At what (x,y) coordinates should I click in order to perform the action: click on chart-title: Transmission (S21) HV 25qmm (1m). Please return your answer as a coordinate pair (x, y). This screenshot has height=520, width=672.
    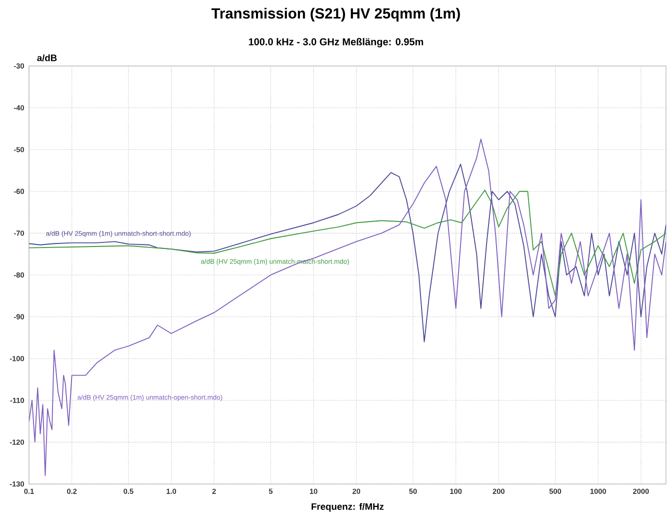
    Looking at the image, I should click on (335, 15).